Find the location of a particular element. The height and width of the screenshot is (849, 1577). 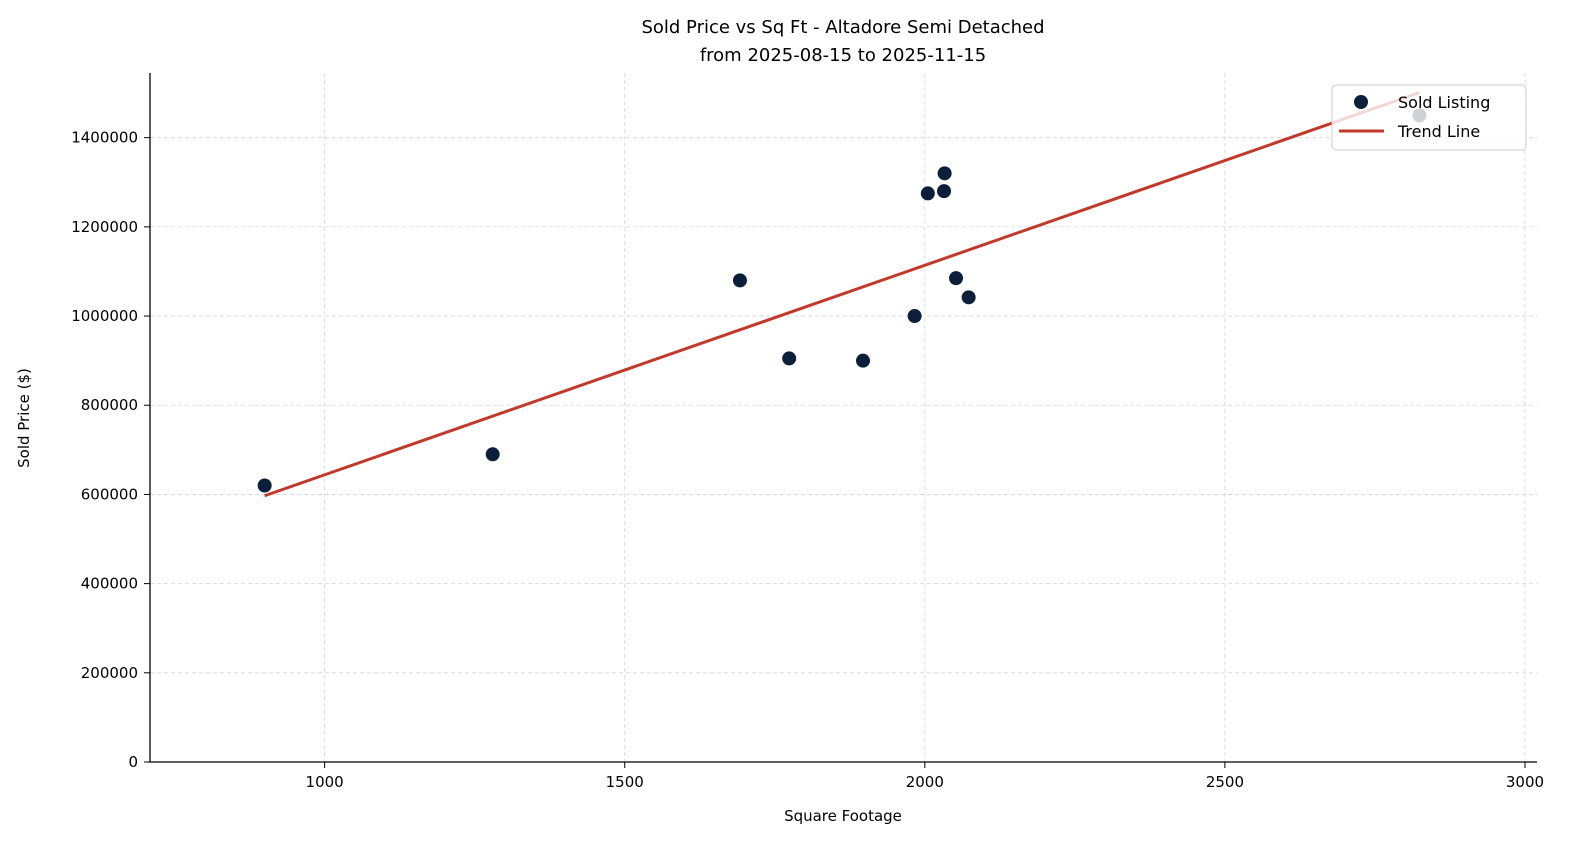

y-tick-label: 400000 is located at coordinates (109, 584).